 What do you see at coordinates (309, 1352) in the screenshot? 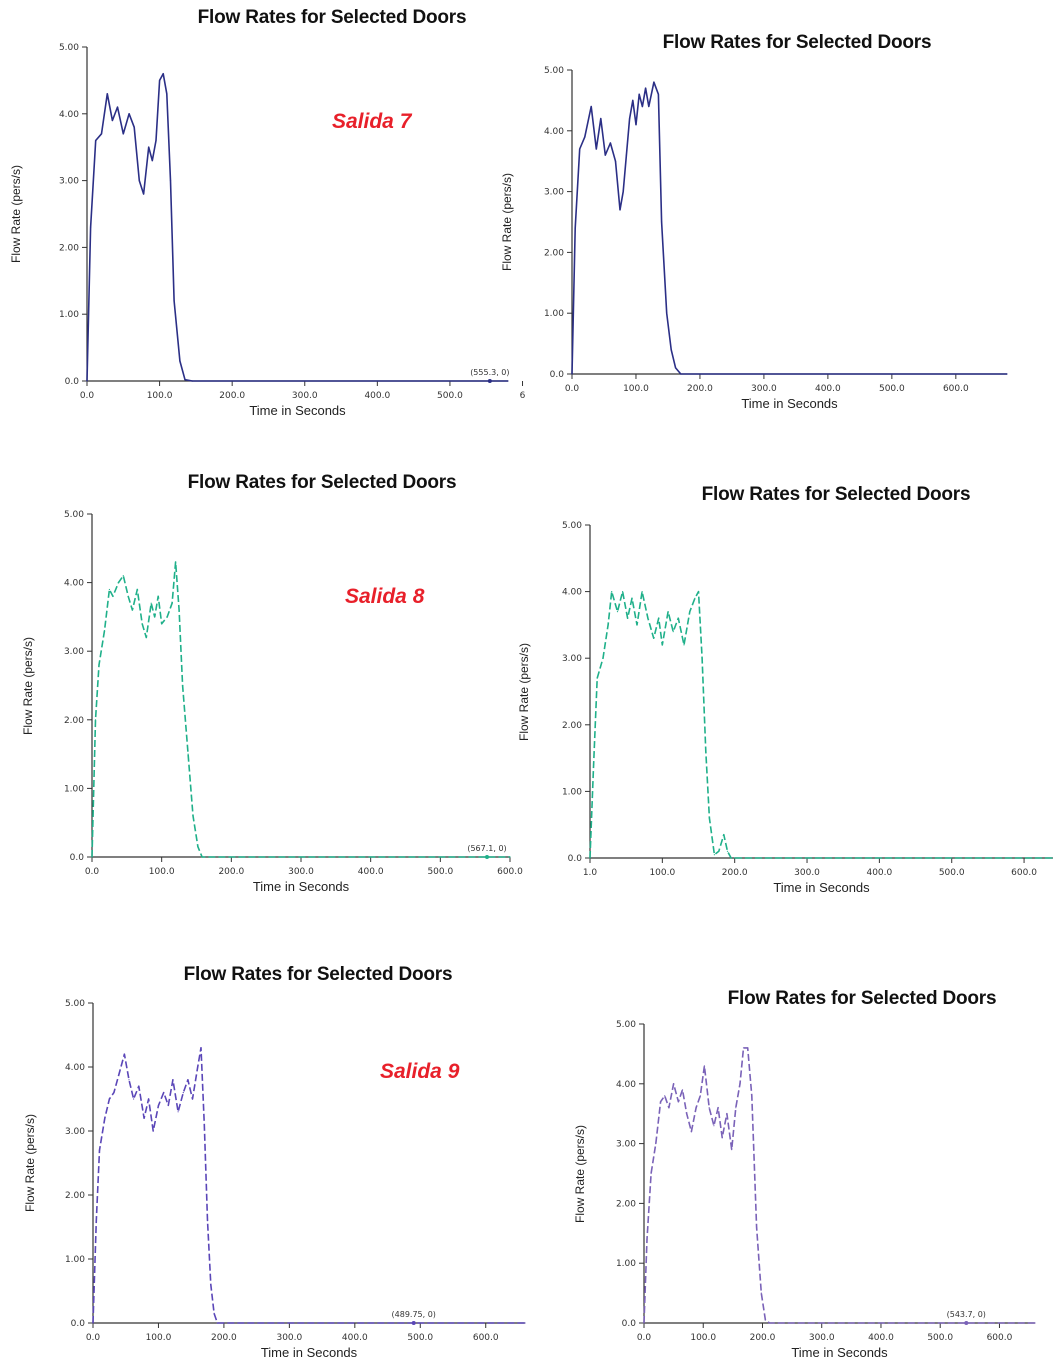
I see `x-axis-label: Time in Seconds` at bounding box center [309, 1352].